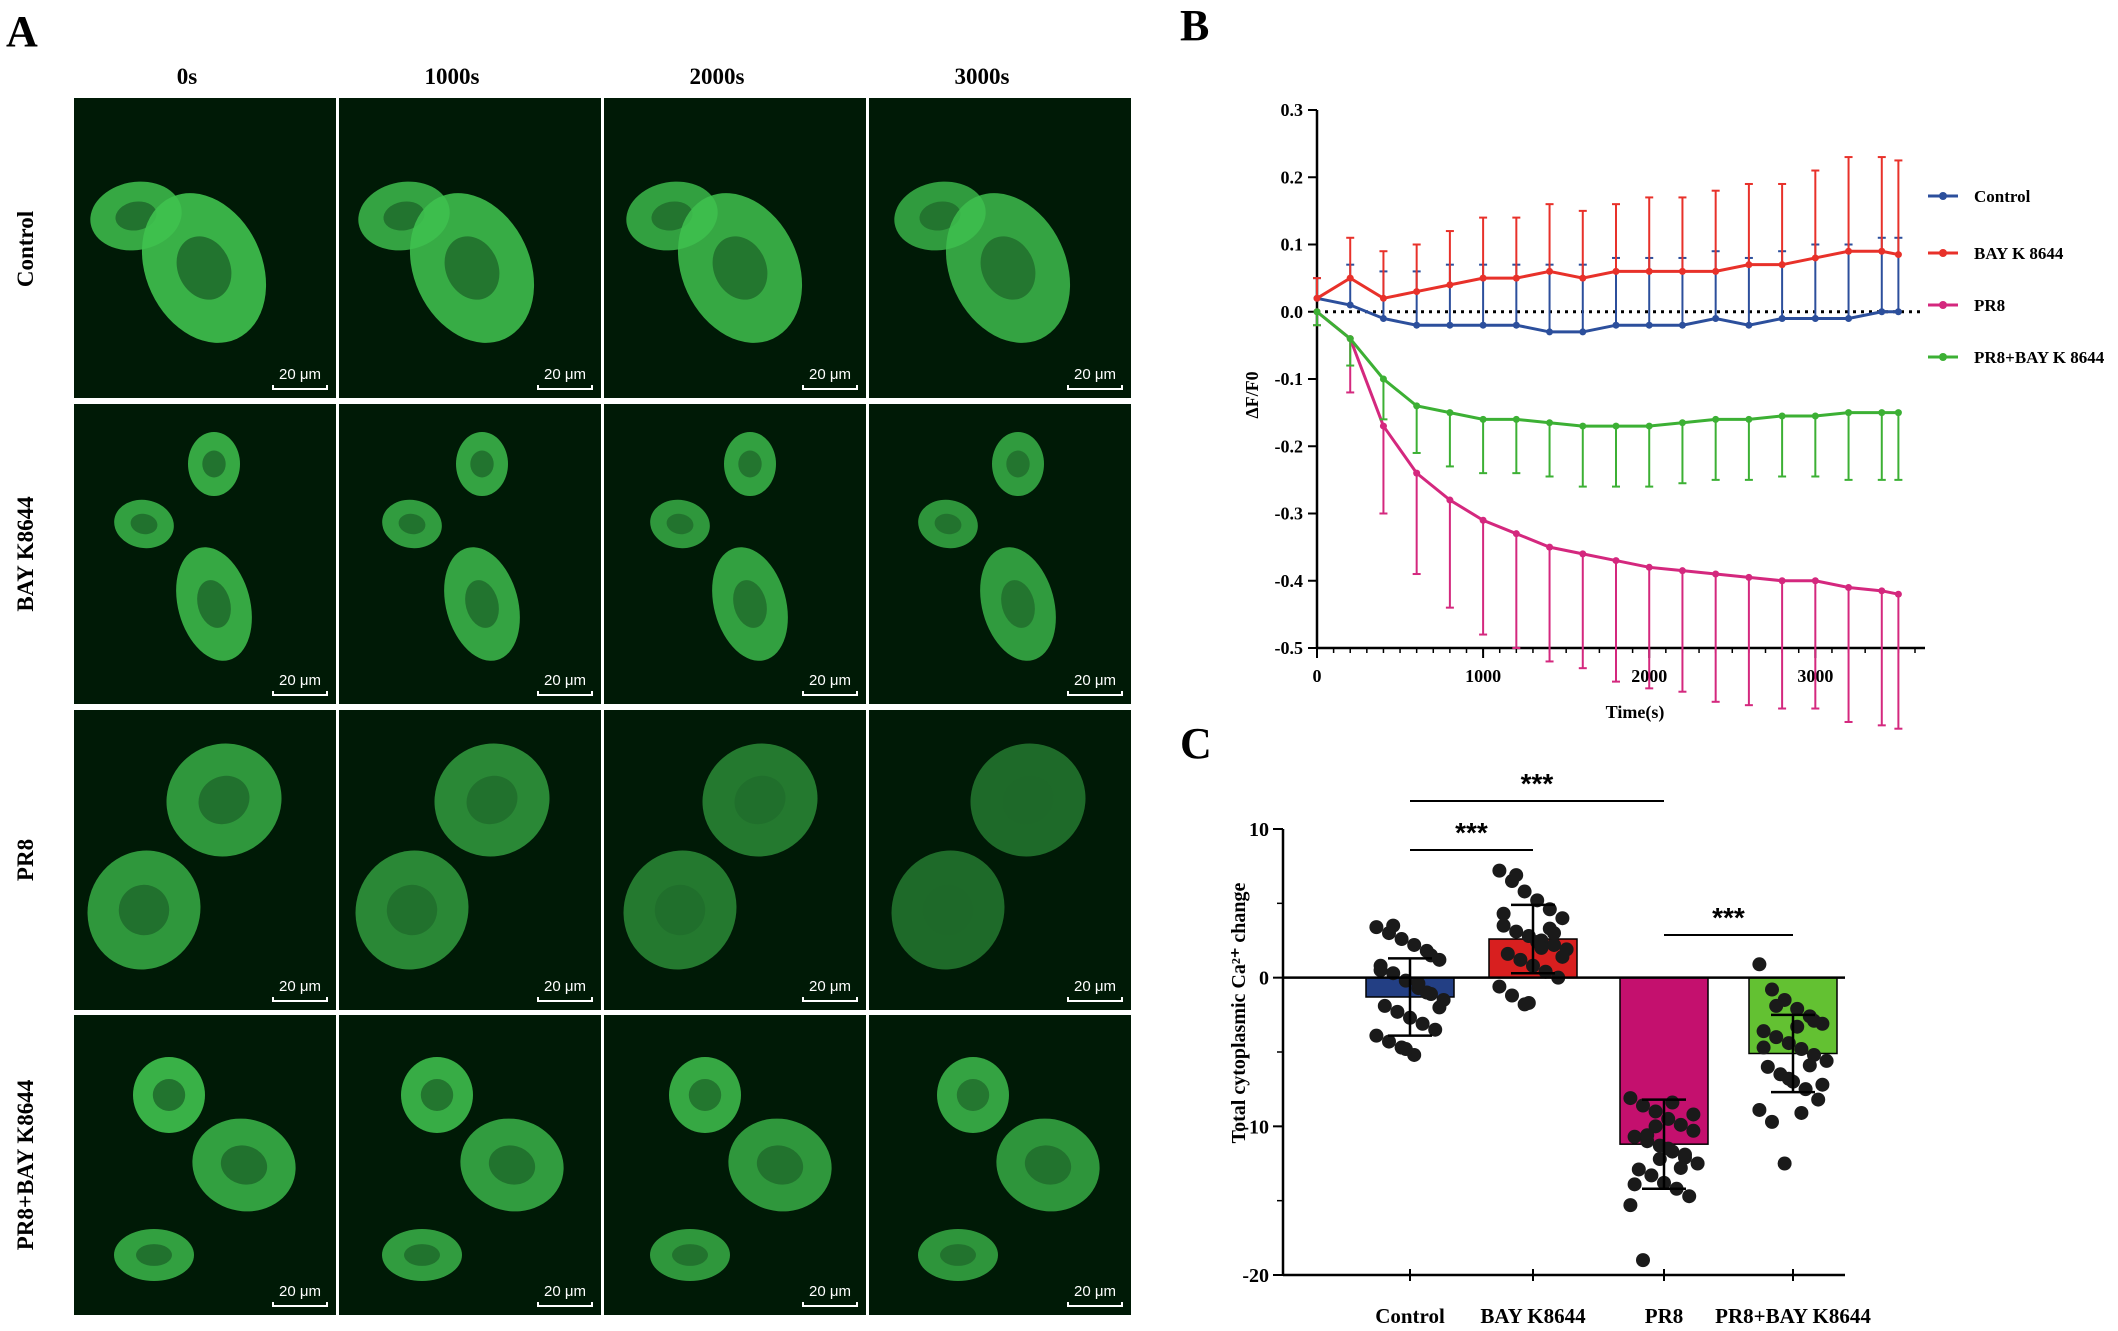 This screenshot has width=2118, height=1331. I want to click on b-legend-marker, so click(1943, 253).